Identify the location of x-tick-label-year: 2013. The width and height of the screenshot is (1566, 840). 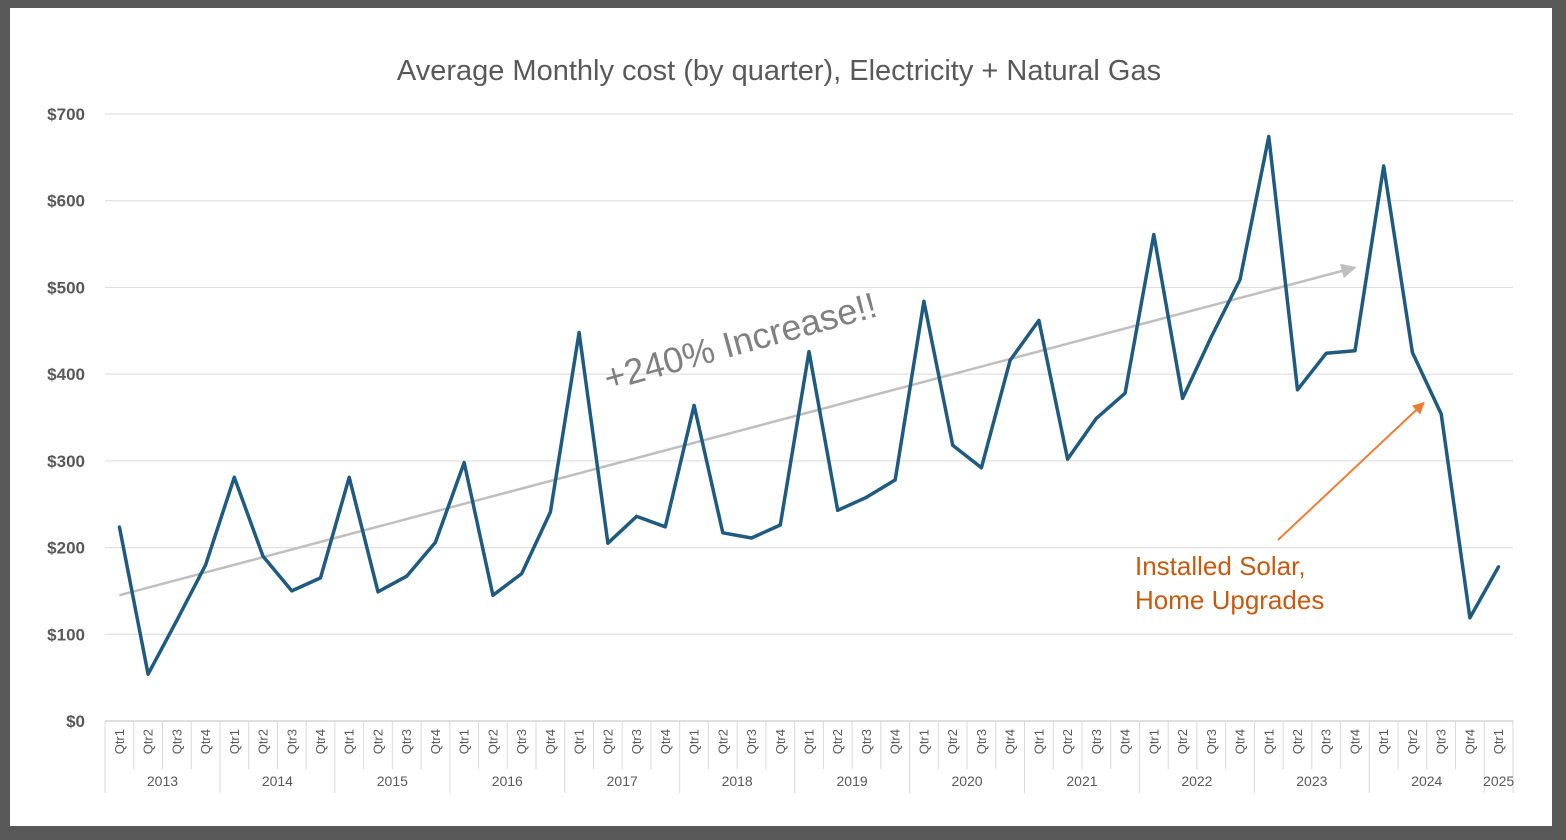
(162, 781).